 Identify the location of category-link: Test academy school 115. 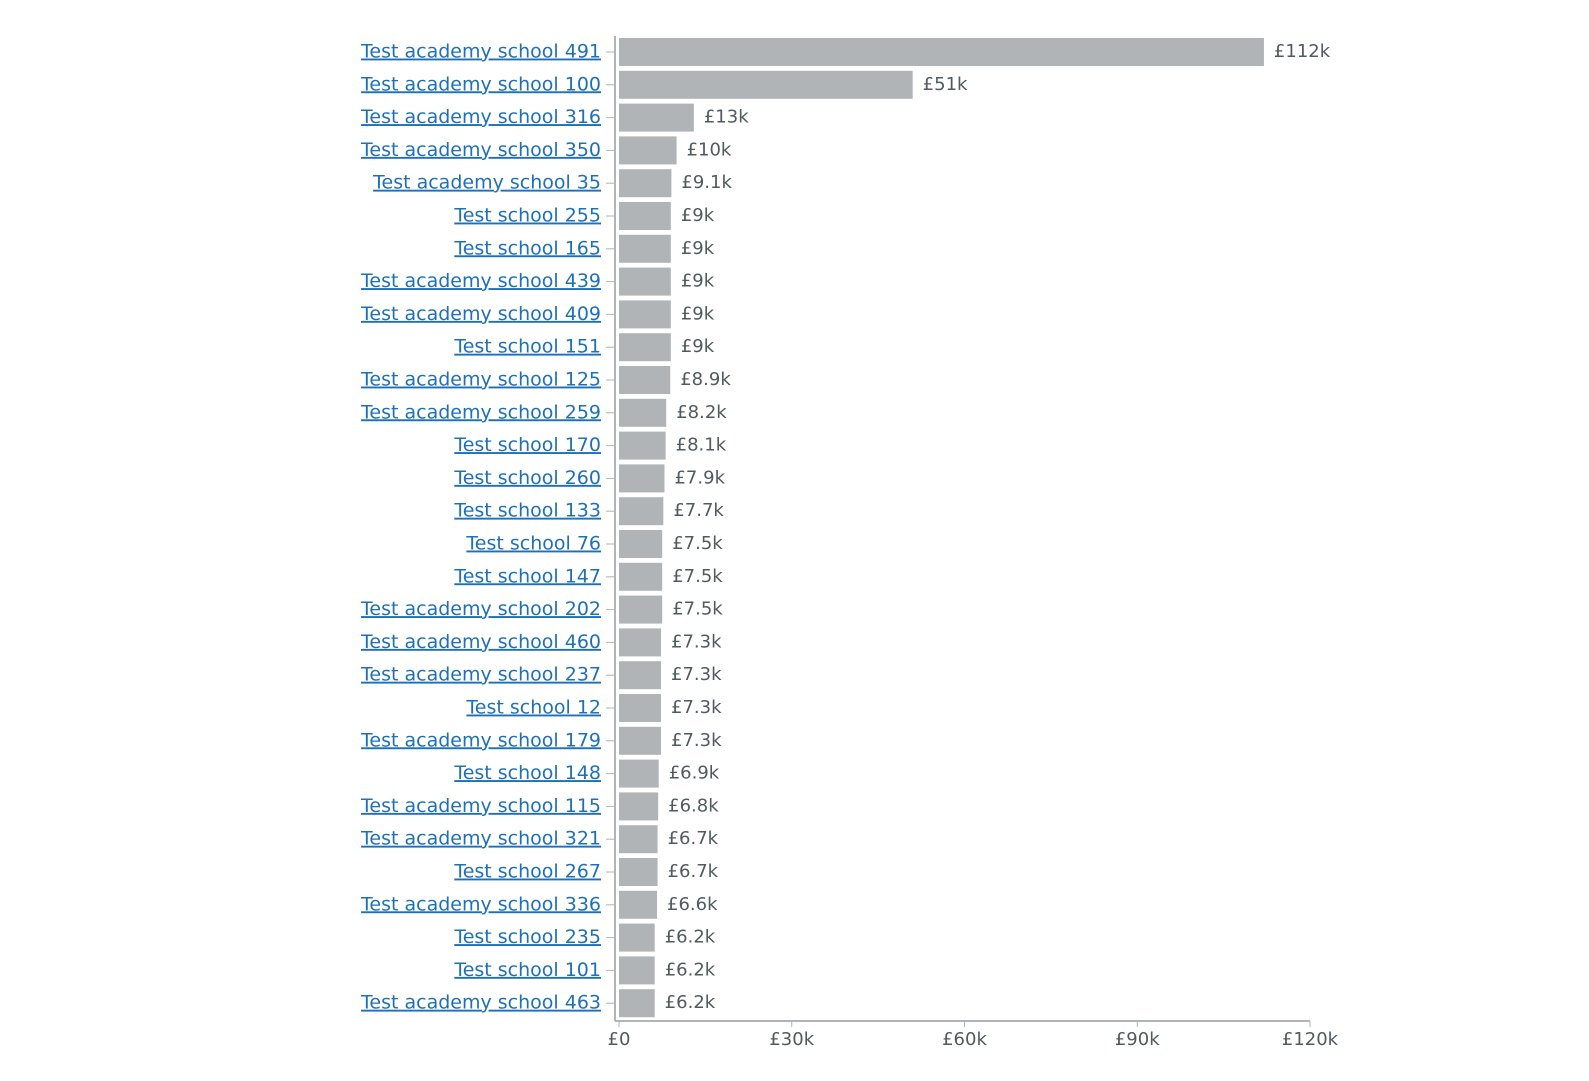
(480, 806).